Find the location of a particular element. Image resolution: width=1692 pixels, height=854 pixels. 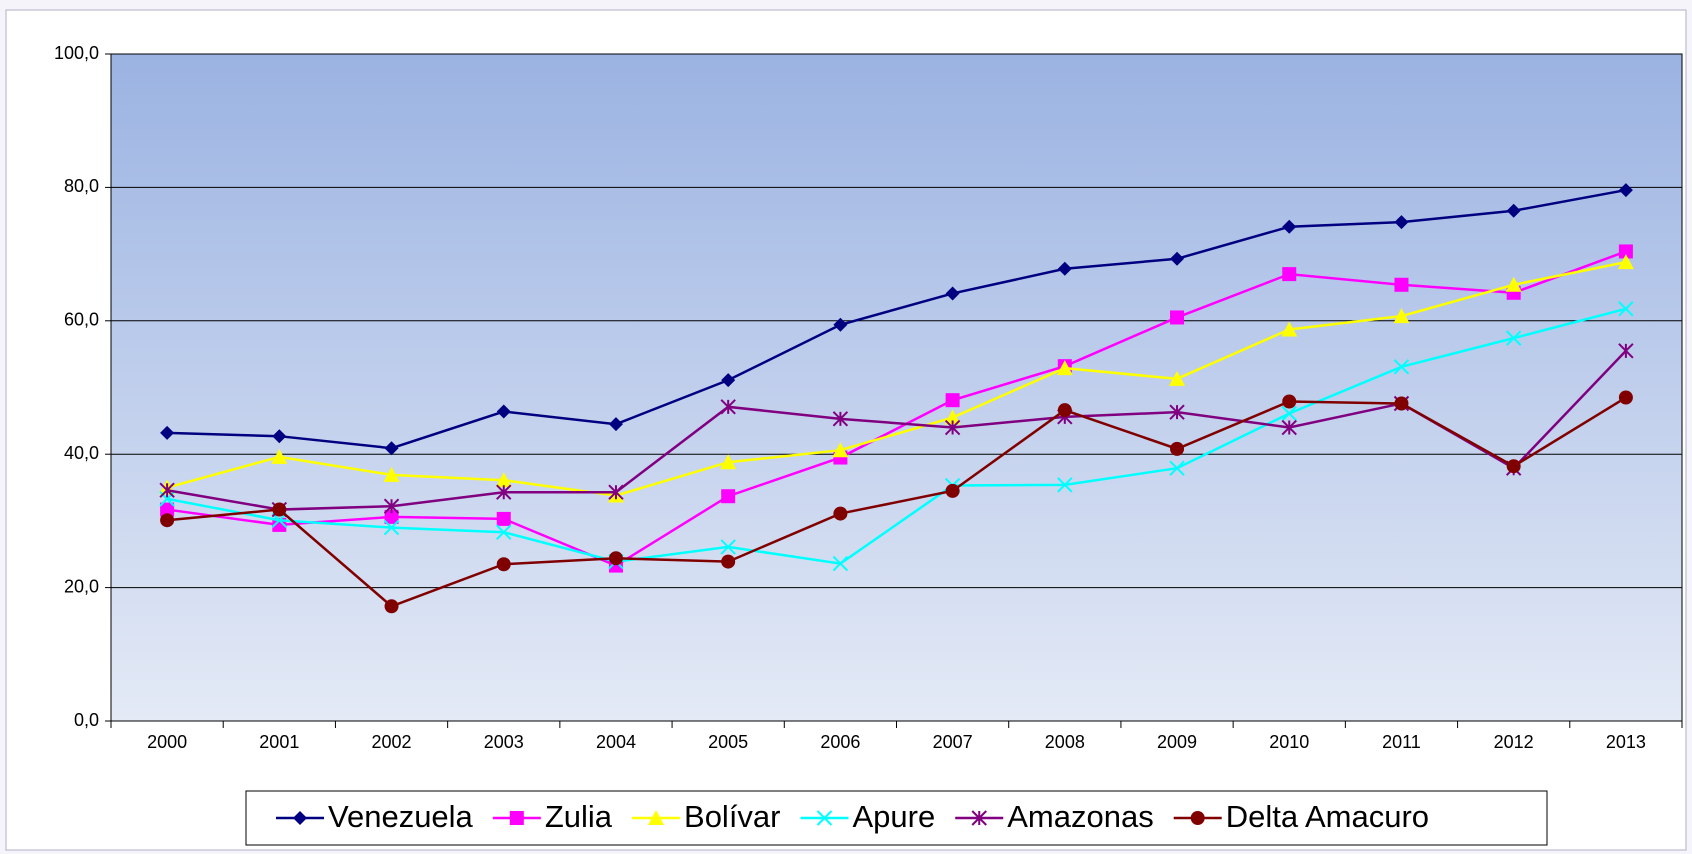

x-tick-label: 2009 is located at coordinates (1177, 742).